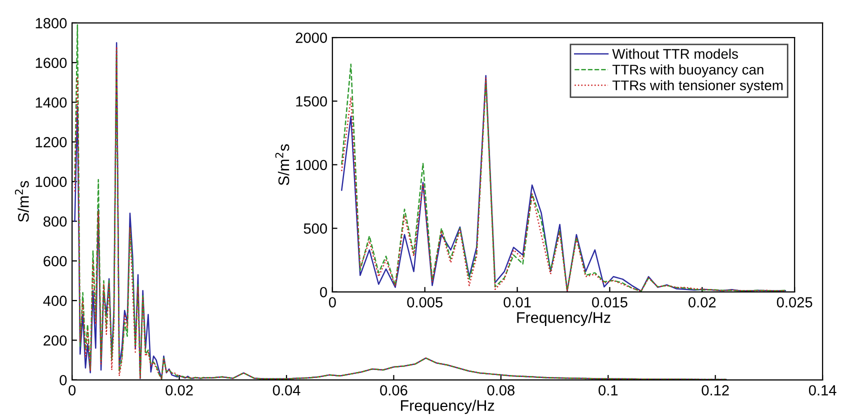  What do you see at coordinates (51, 63) in the screenshot?
I see `y-tick-label: 1600` at bounding box center [51, 63].